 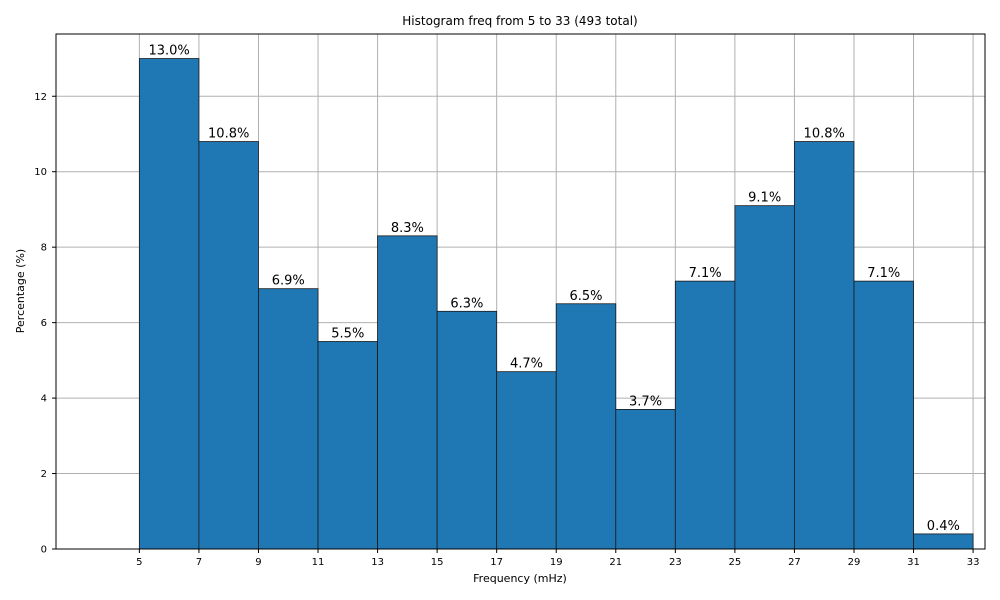 I want to click on x-tick-label: 33, so click(x=973, y=562).